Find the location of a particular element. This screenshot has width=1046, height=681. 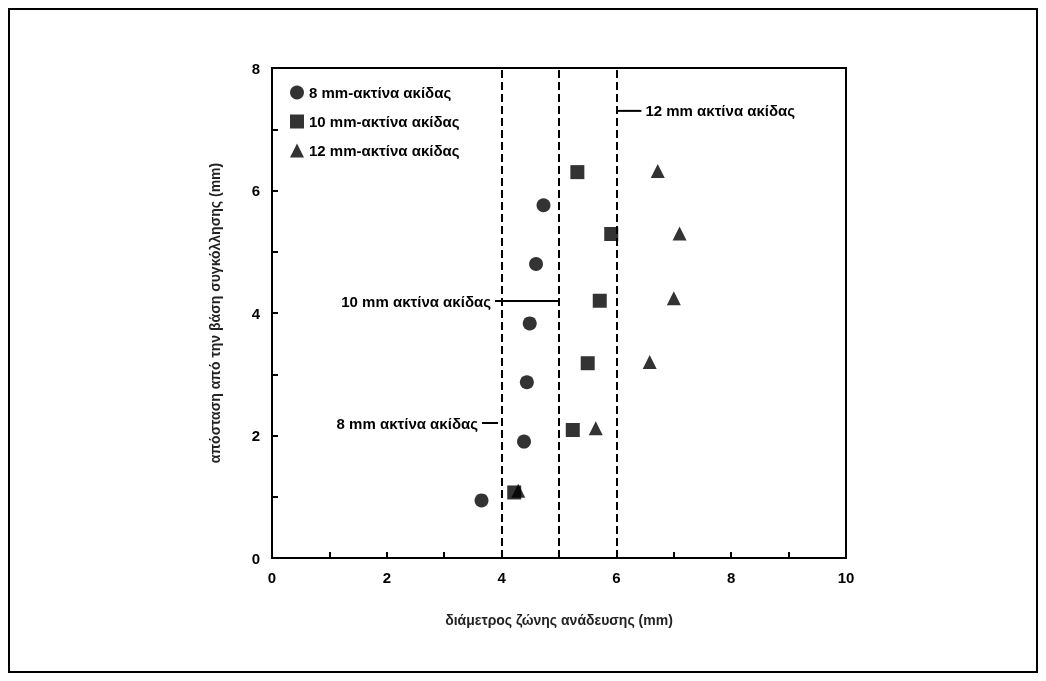

y-tick-label: 0 is located at coordinates (255, 558).